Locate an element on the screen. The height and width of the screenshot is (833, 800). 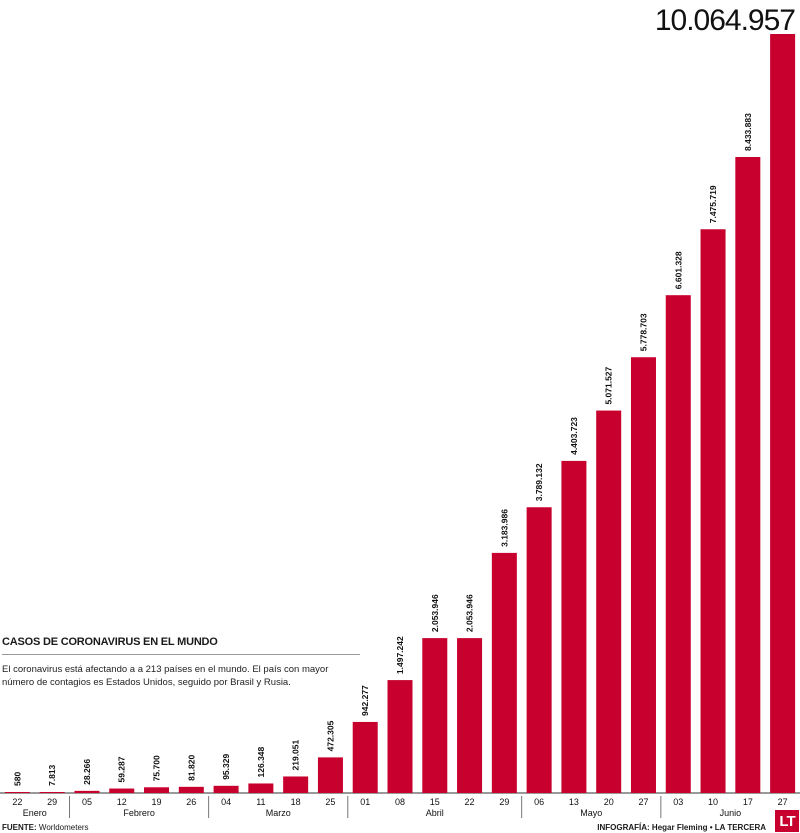
x-tick-label: 13 is located at coordinates (574, 802).